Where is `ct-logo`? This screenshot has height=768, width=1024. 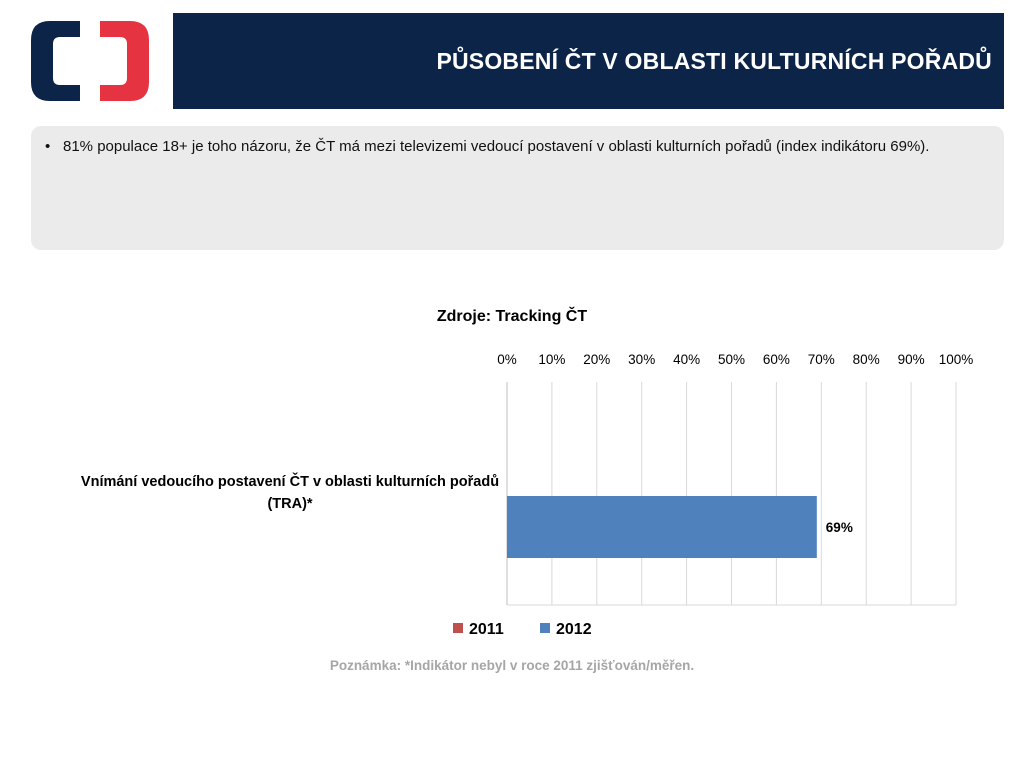
ct-logo is located at coordinates (90, 61).